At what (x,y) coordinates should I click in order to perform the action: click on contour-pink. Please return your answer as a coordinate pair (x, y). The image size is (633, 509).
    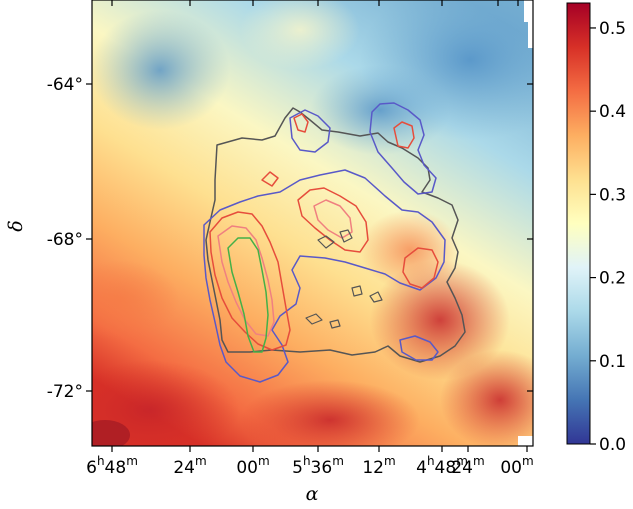
    Looking at the image, I should click on (246, 281).